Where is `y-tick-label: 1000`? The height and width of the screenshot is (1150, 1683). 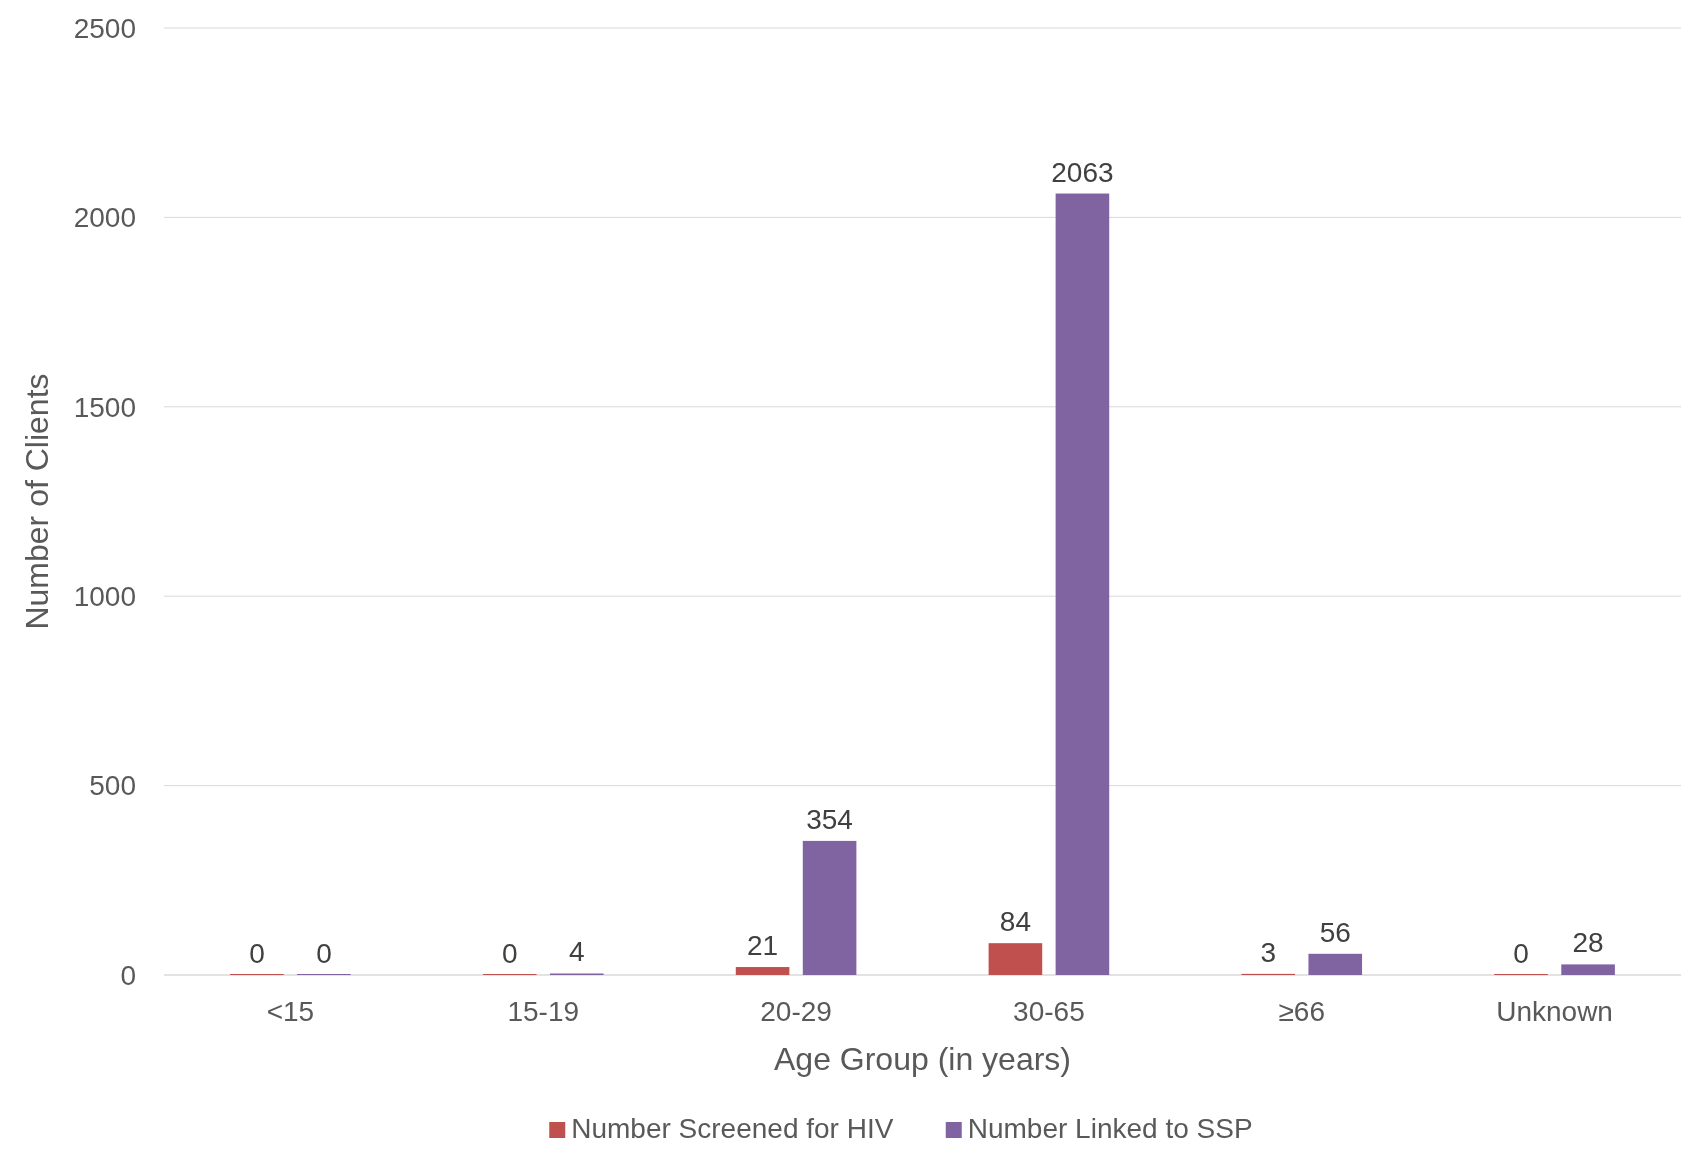 y-tick-label: 1000 is located at coordinates (104, 596).